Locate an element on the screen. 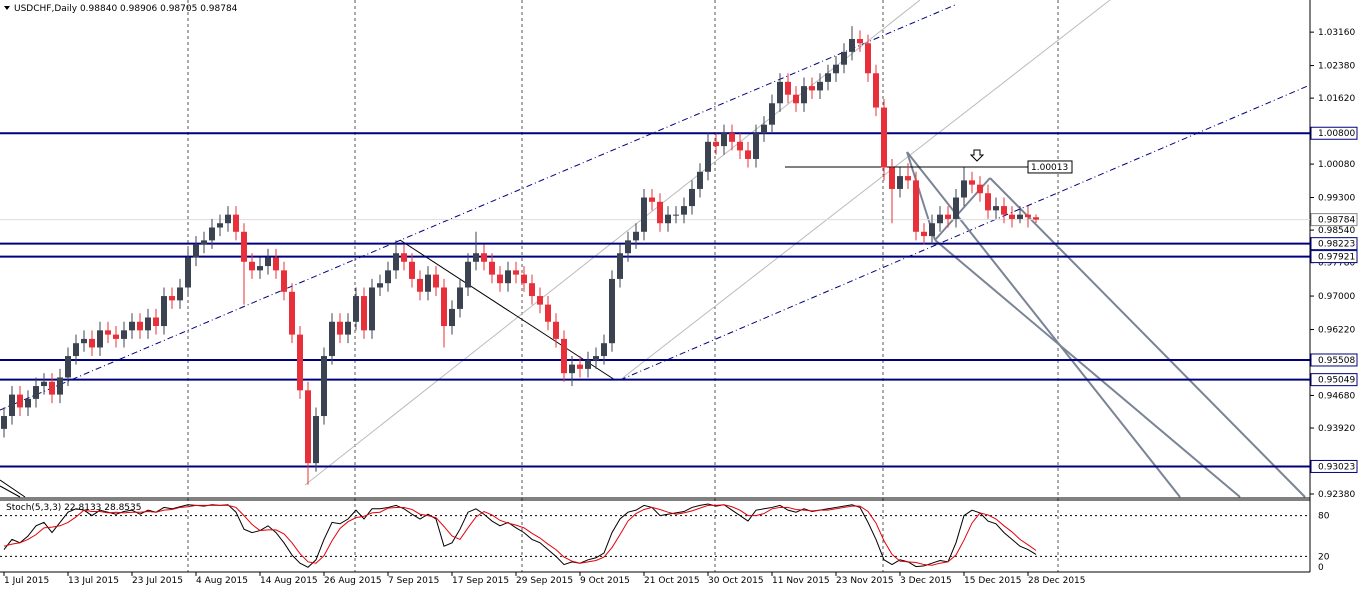 The width and height of the screenshot is (1358, 591). level-label: 0.97921 is located at coordinates (1336, 258).